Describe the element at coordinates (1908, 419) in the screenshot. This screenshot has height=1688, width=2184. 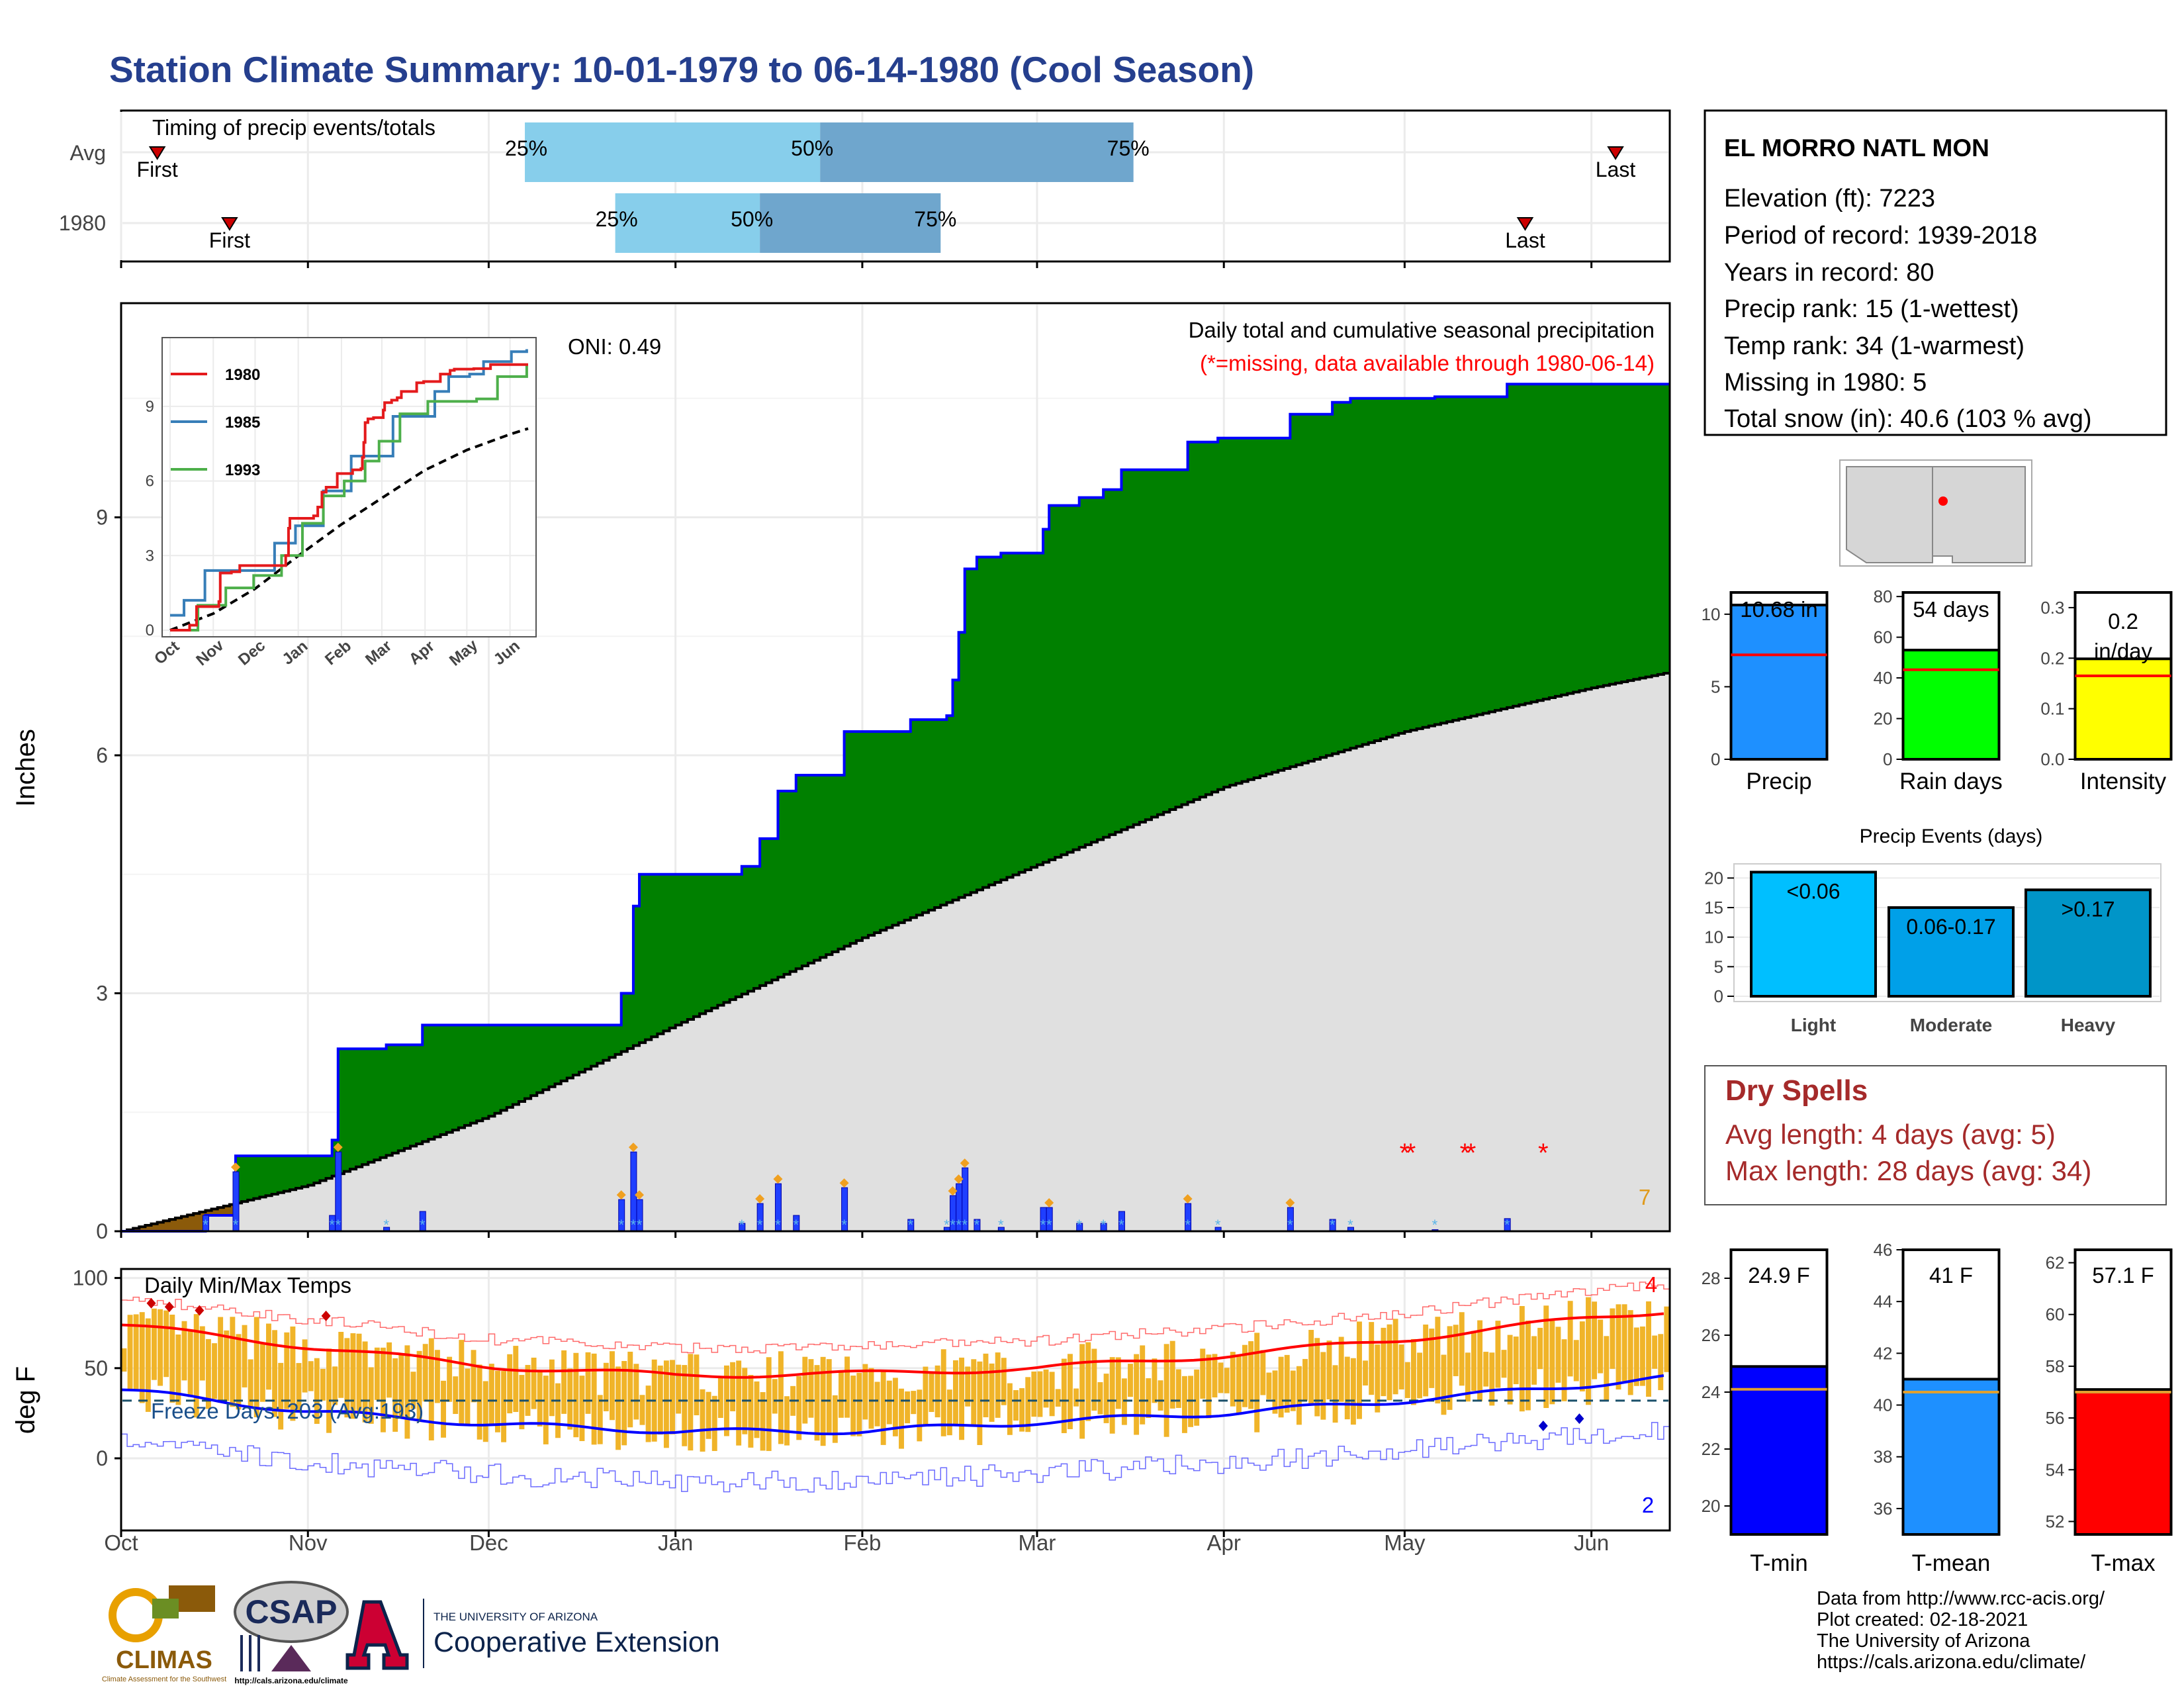
I see `station-line: Total snow (in): 40.6 (103 % avg)` at that location.